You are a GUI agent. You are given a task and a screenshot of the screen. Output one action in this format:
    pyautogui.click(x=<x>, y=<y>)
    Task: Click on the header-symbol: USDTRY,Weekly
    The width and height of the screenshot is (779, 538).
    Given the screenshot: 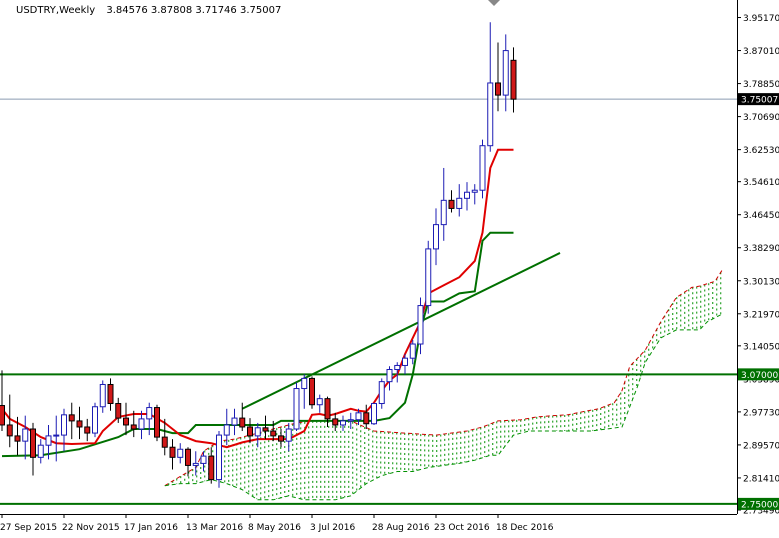 What is the action you would take?
    pyautogui.click(x=55, y=10)
    